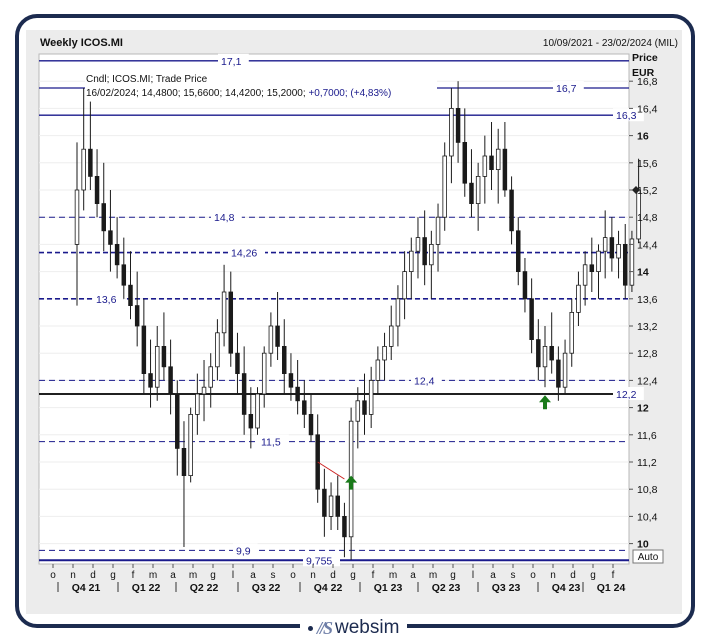  What do you see at coordinates (271, 443) in the screenshot?
I see `level-label: 11,5` at bounding box center [271, 443].